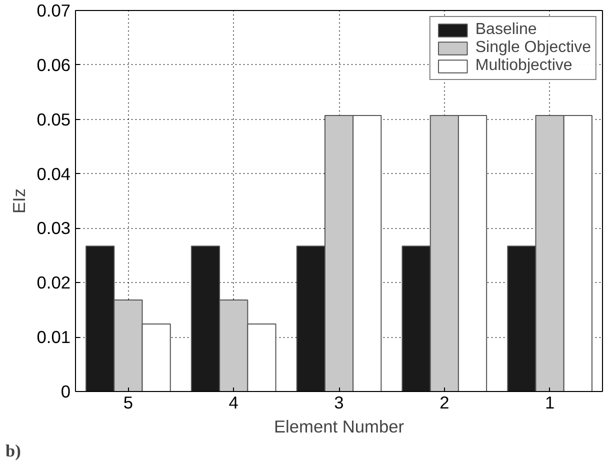  I want to click on y-tick-label: 0.06, so click(53, 64).